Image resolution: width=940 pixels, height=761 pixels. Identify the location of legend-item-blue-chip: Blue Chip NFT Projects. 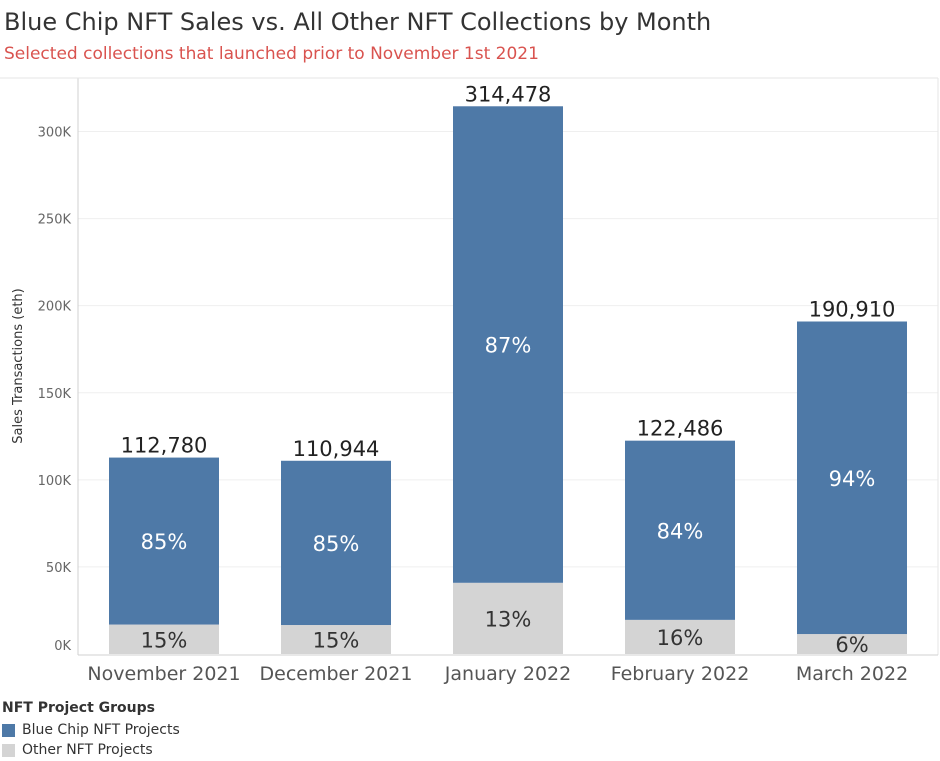
(91, 730).